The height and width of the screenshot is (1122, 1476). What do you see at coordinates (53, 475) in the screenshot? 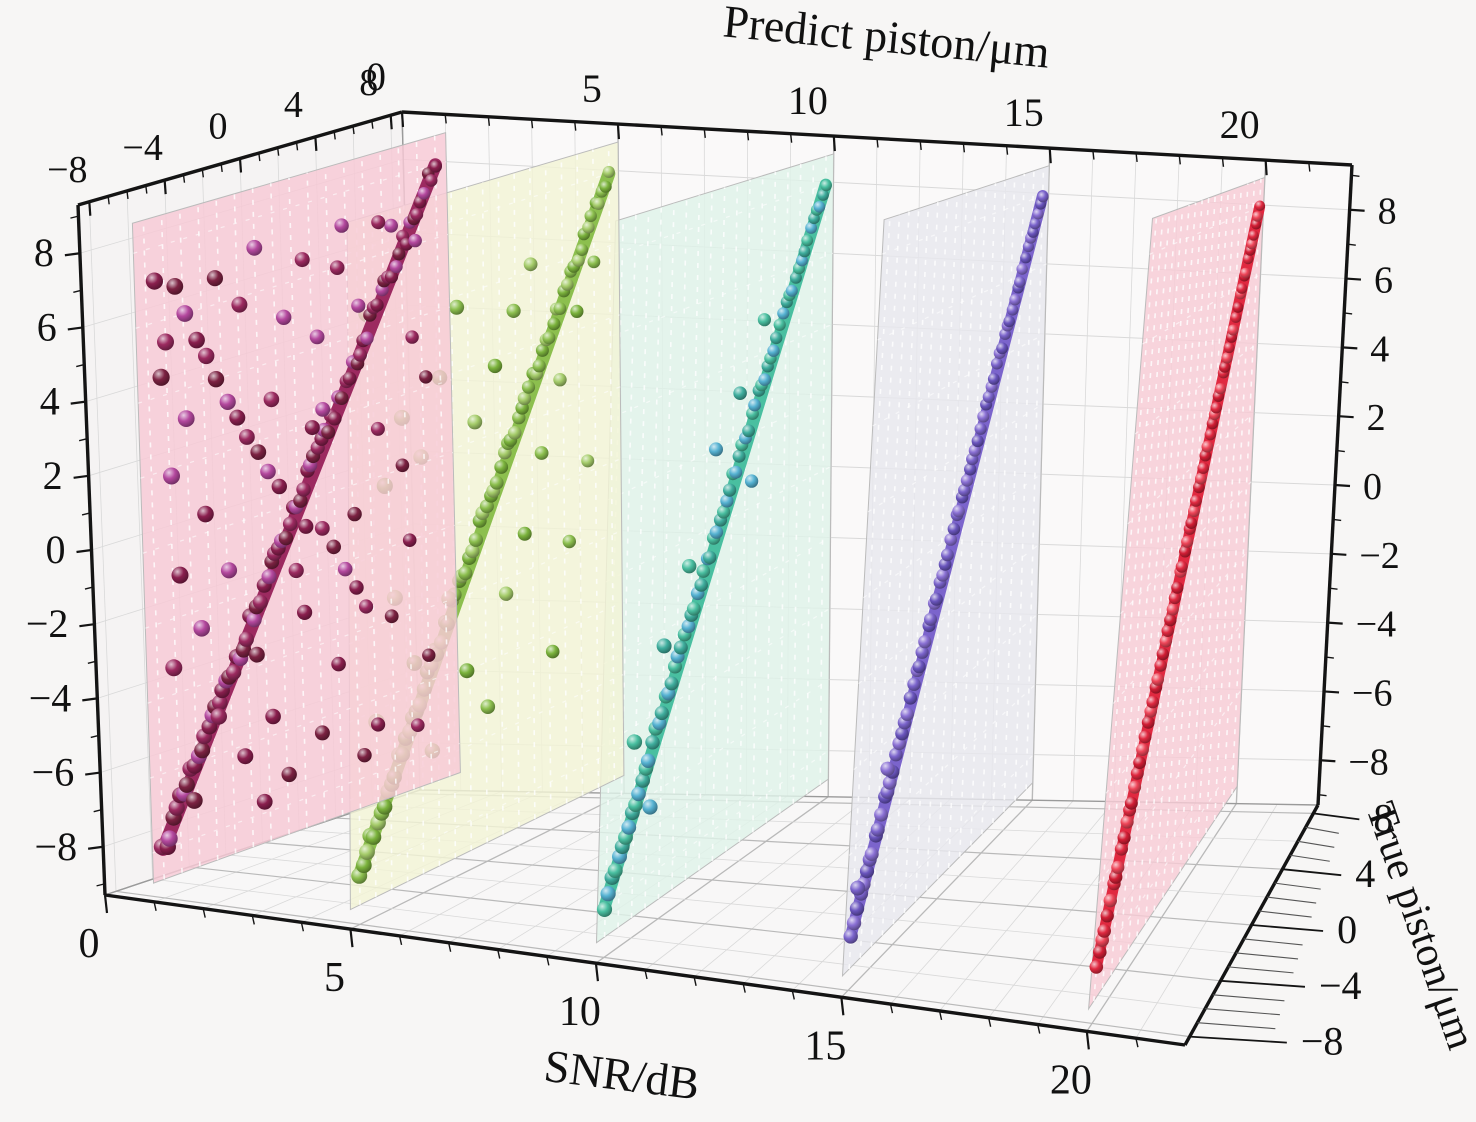
I see `predict-left-tick-label: 2` at bounding box center [53, 475].